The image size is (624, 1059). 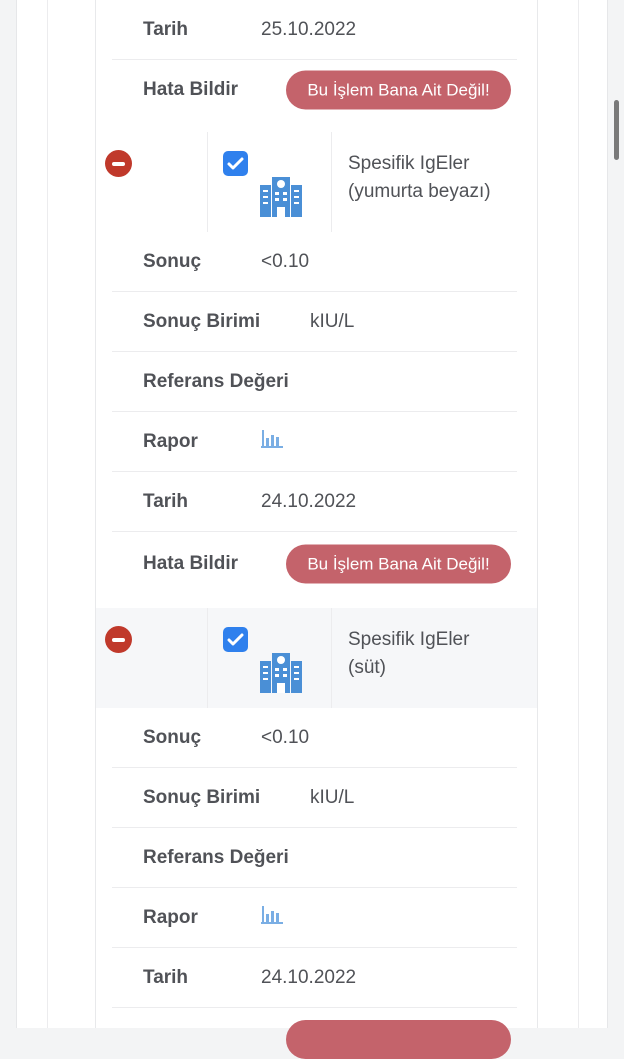 What do you see at coordinates (616, 130) in the screenshot?
I see `scrollbar` at bounding box center [616, 130].